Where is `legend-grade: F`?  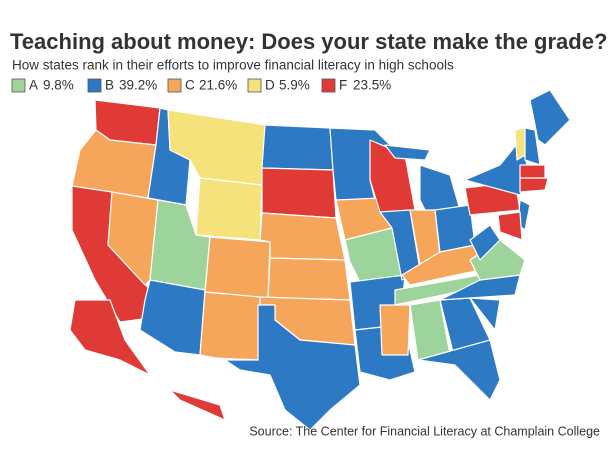
legend-grade: F is located at coordinates (343, 85).